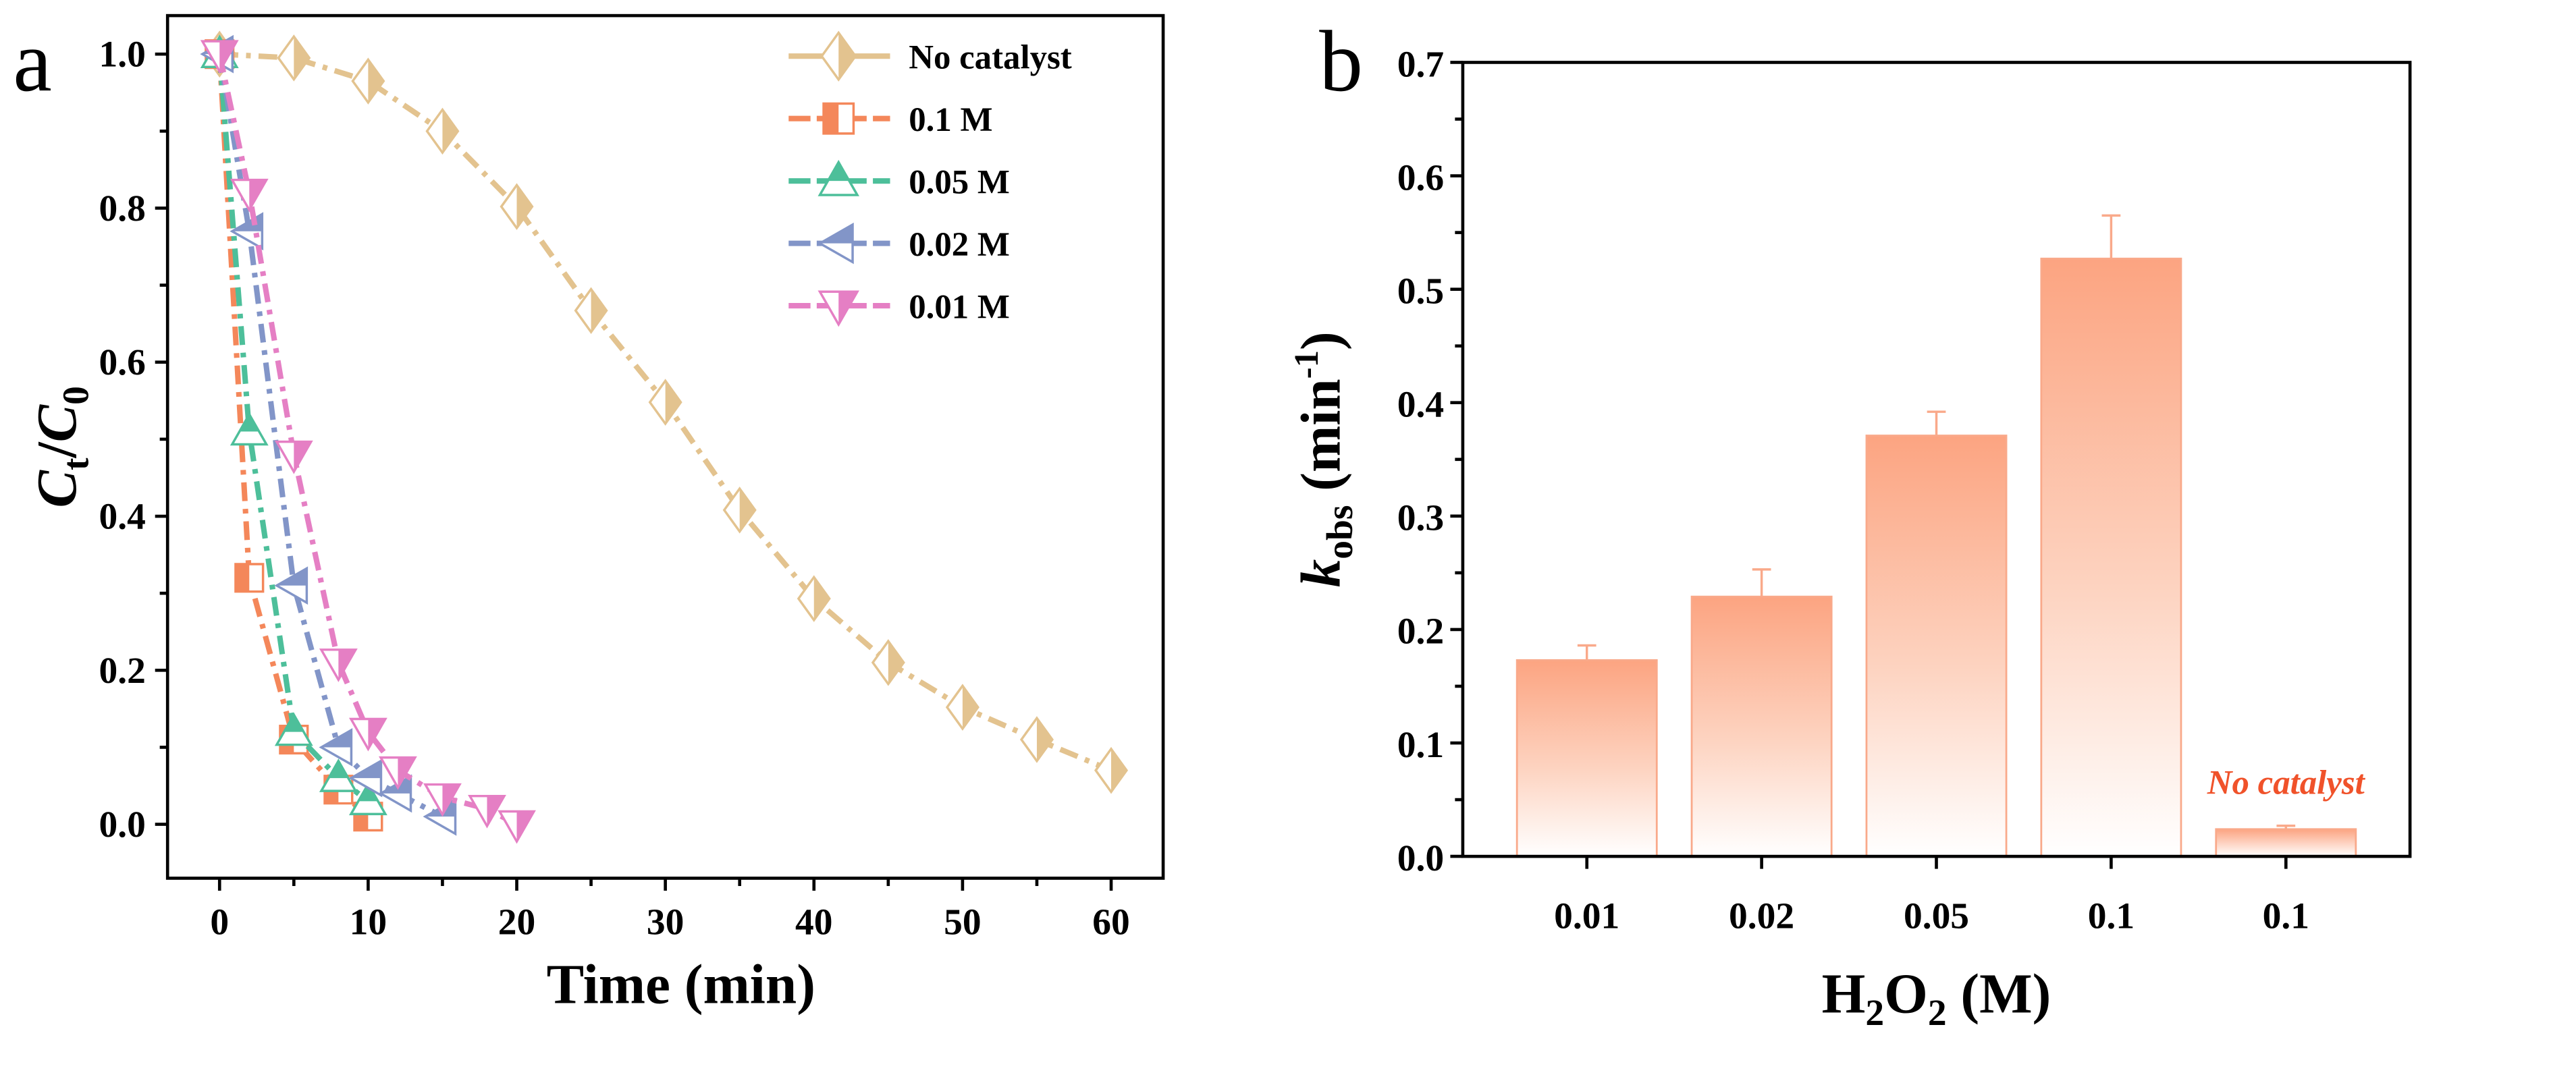 This screenshot has width=2576, height=1081. Describe the element at coordinates (891, 119) in the screenshot. I see `legend-entry: 0.1 M` at that location.